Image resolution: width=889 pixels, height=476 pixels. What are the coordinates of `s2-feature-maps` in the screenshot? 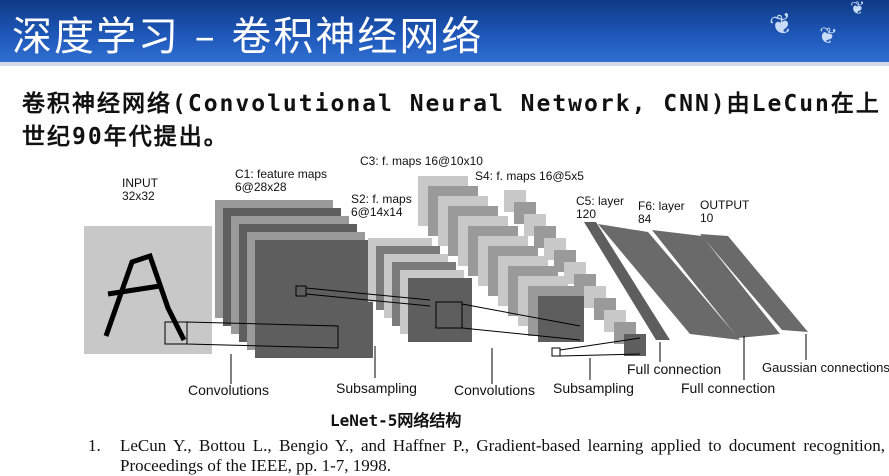 It's located at (420, 290).